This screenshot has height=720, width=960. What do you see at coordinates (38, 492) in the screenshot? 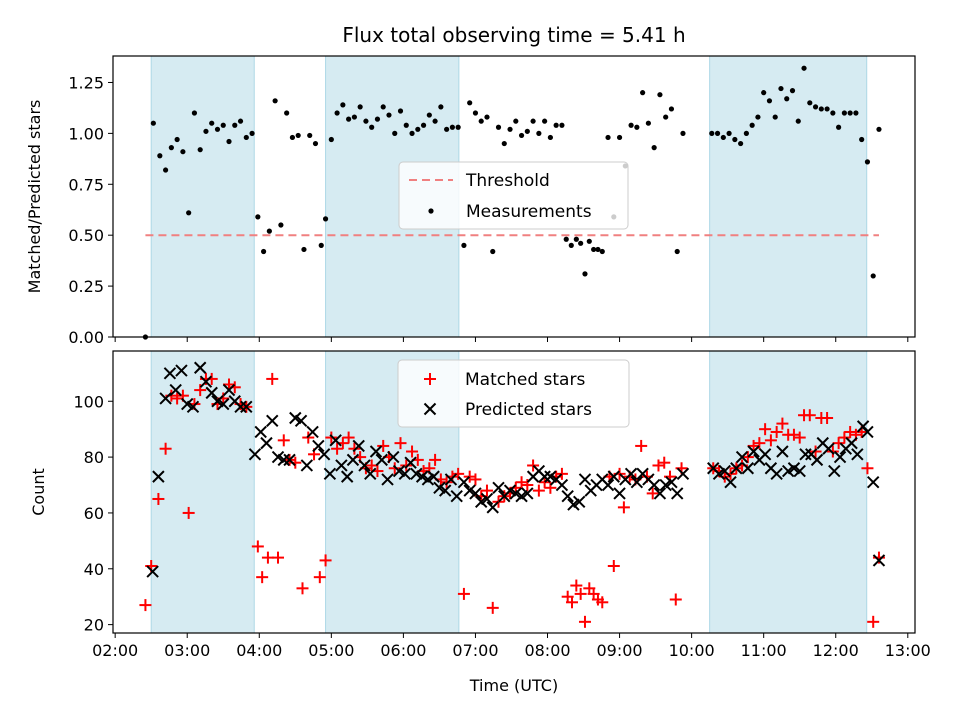
I see `bottom-y-axis-label: Count` at bounding box center [38, 492].